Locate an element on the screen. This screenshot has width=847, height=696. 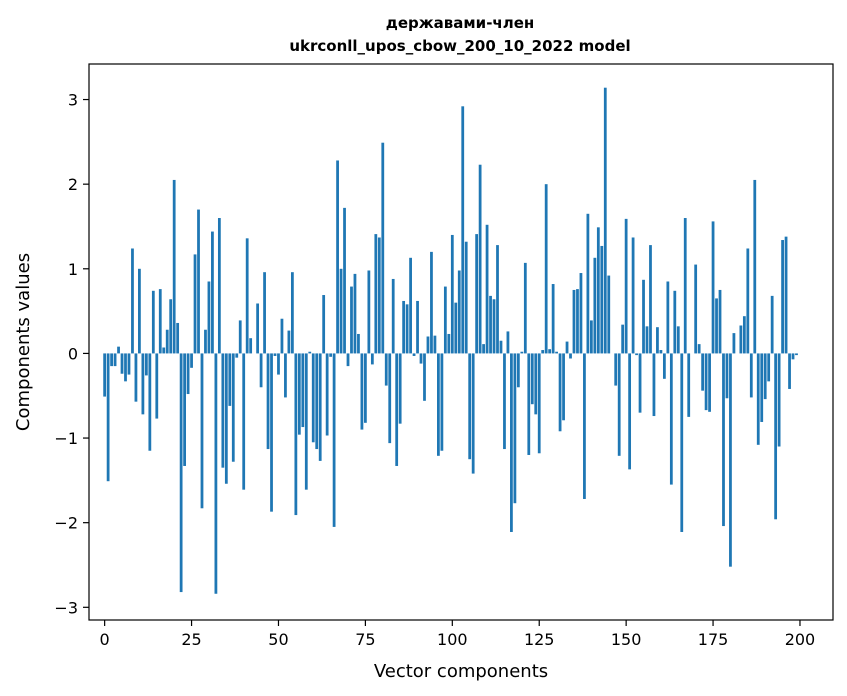
x-tick-label: 150 is located at coordinates (626, 639).